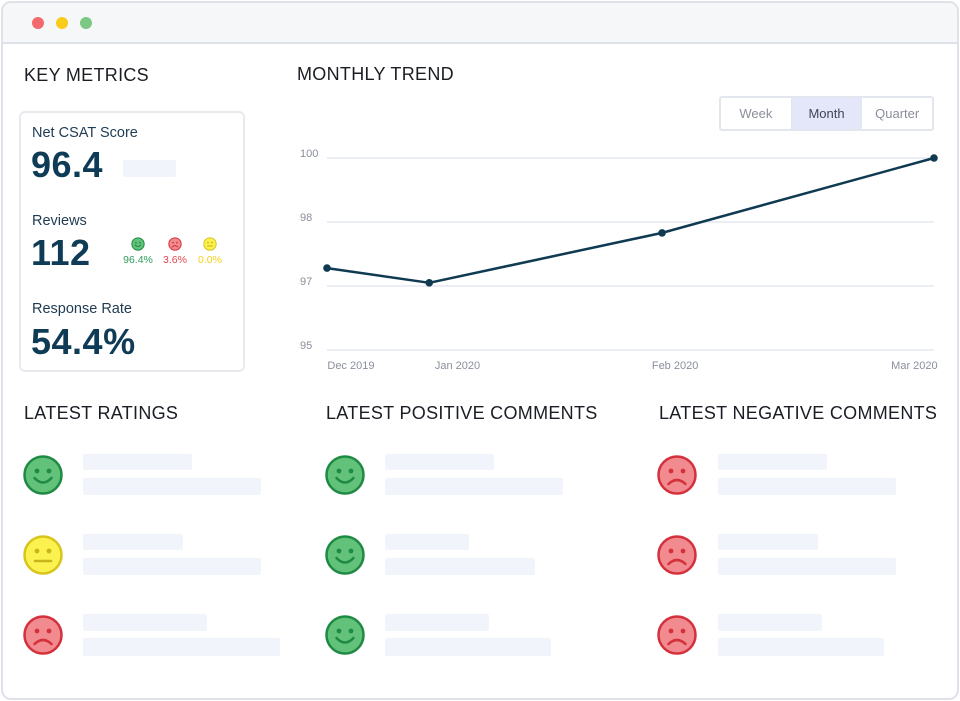 The width and height of the screenshot is (960, 701). Describe the element at coordinates (306, 218) in the screenshot. I see `y-tick-label: 98` at that location.